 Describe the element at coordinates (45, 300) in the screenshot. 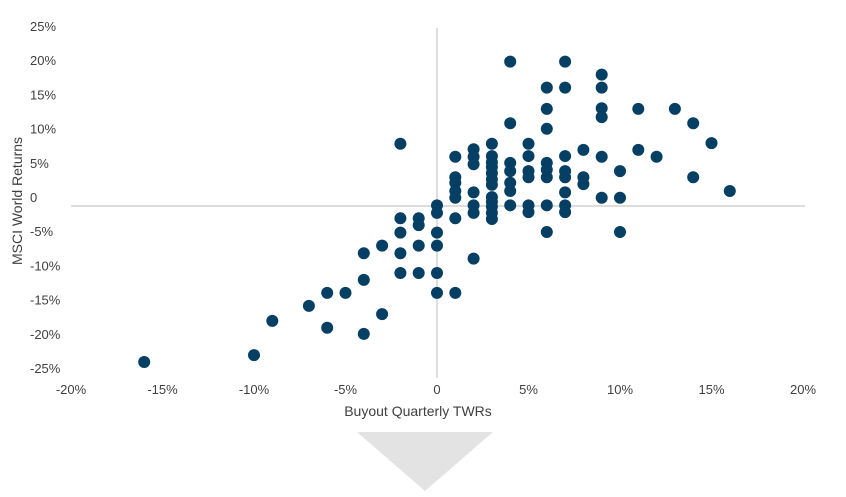

I see `y-tick-label: -15%` at that location.